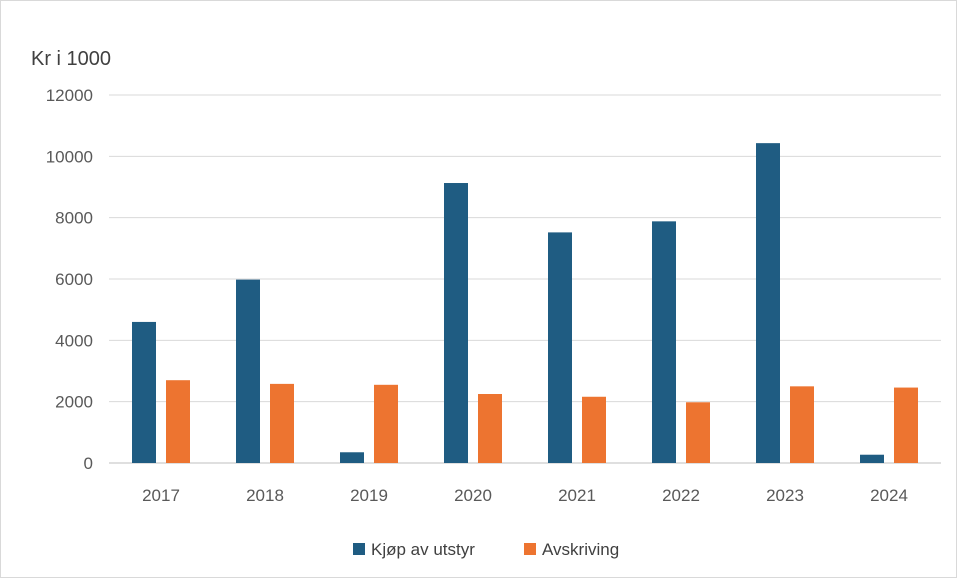  Describe the element at coordinates (352, 457) in the screenshot. I see `bar-kjop-2019` at that location.